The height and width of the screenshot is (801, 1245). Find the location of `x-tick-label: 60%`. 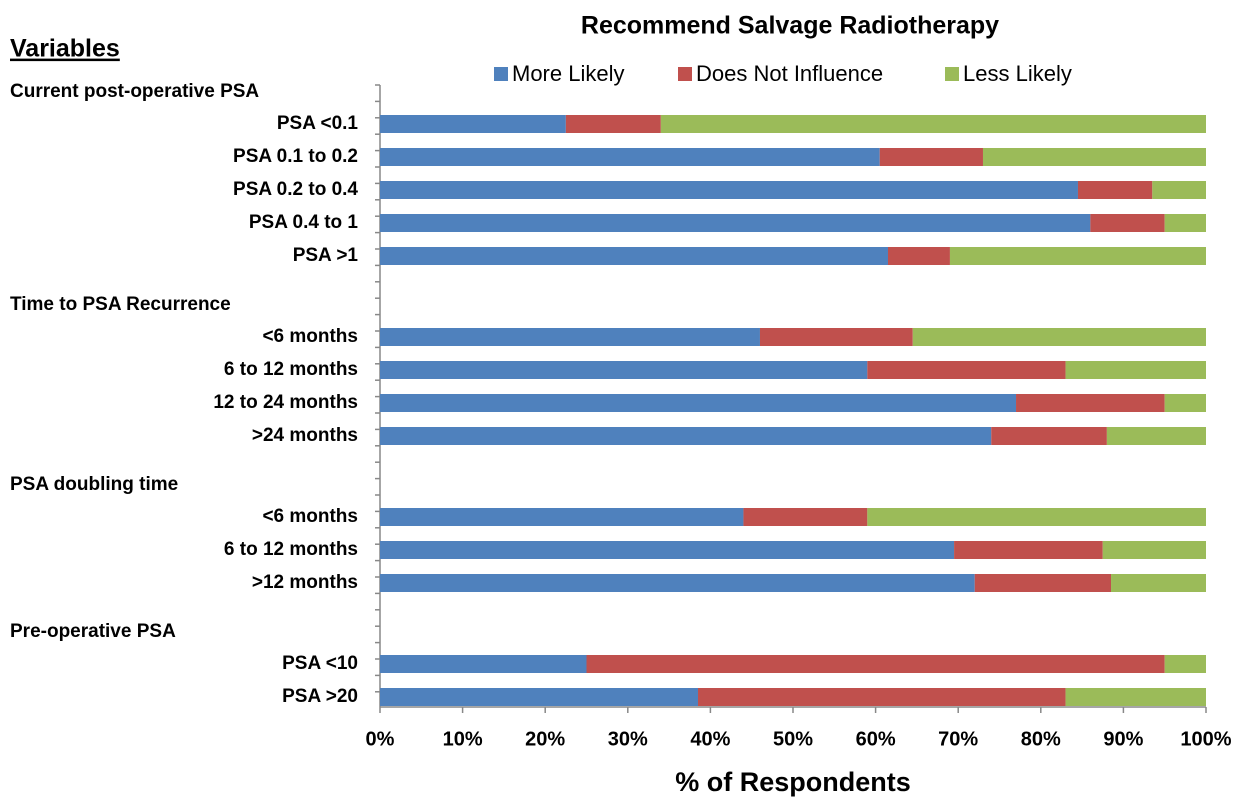

x-tick-label: 60% is located at coordinates (876, 739).